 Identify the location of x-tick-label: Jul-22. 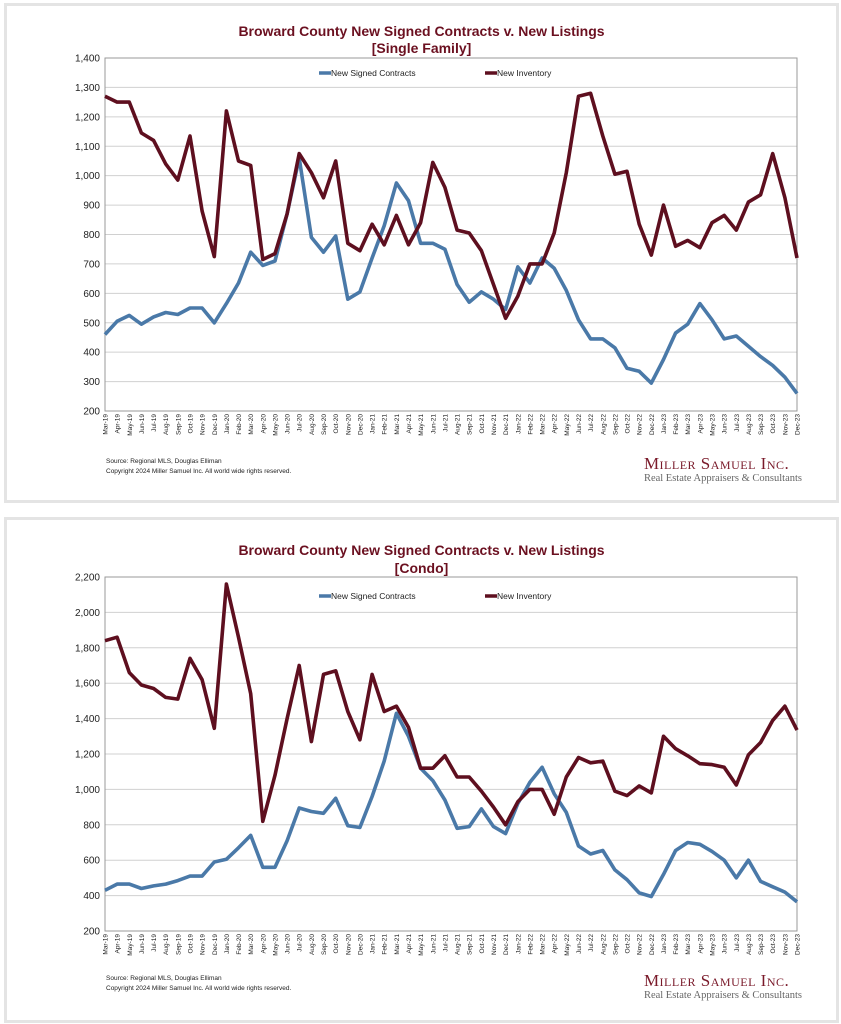
(591, 943).